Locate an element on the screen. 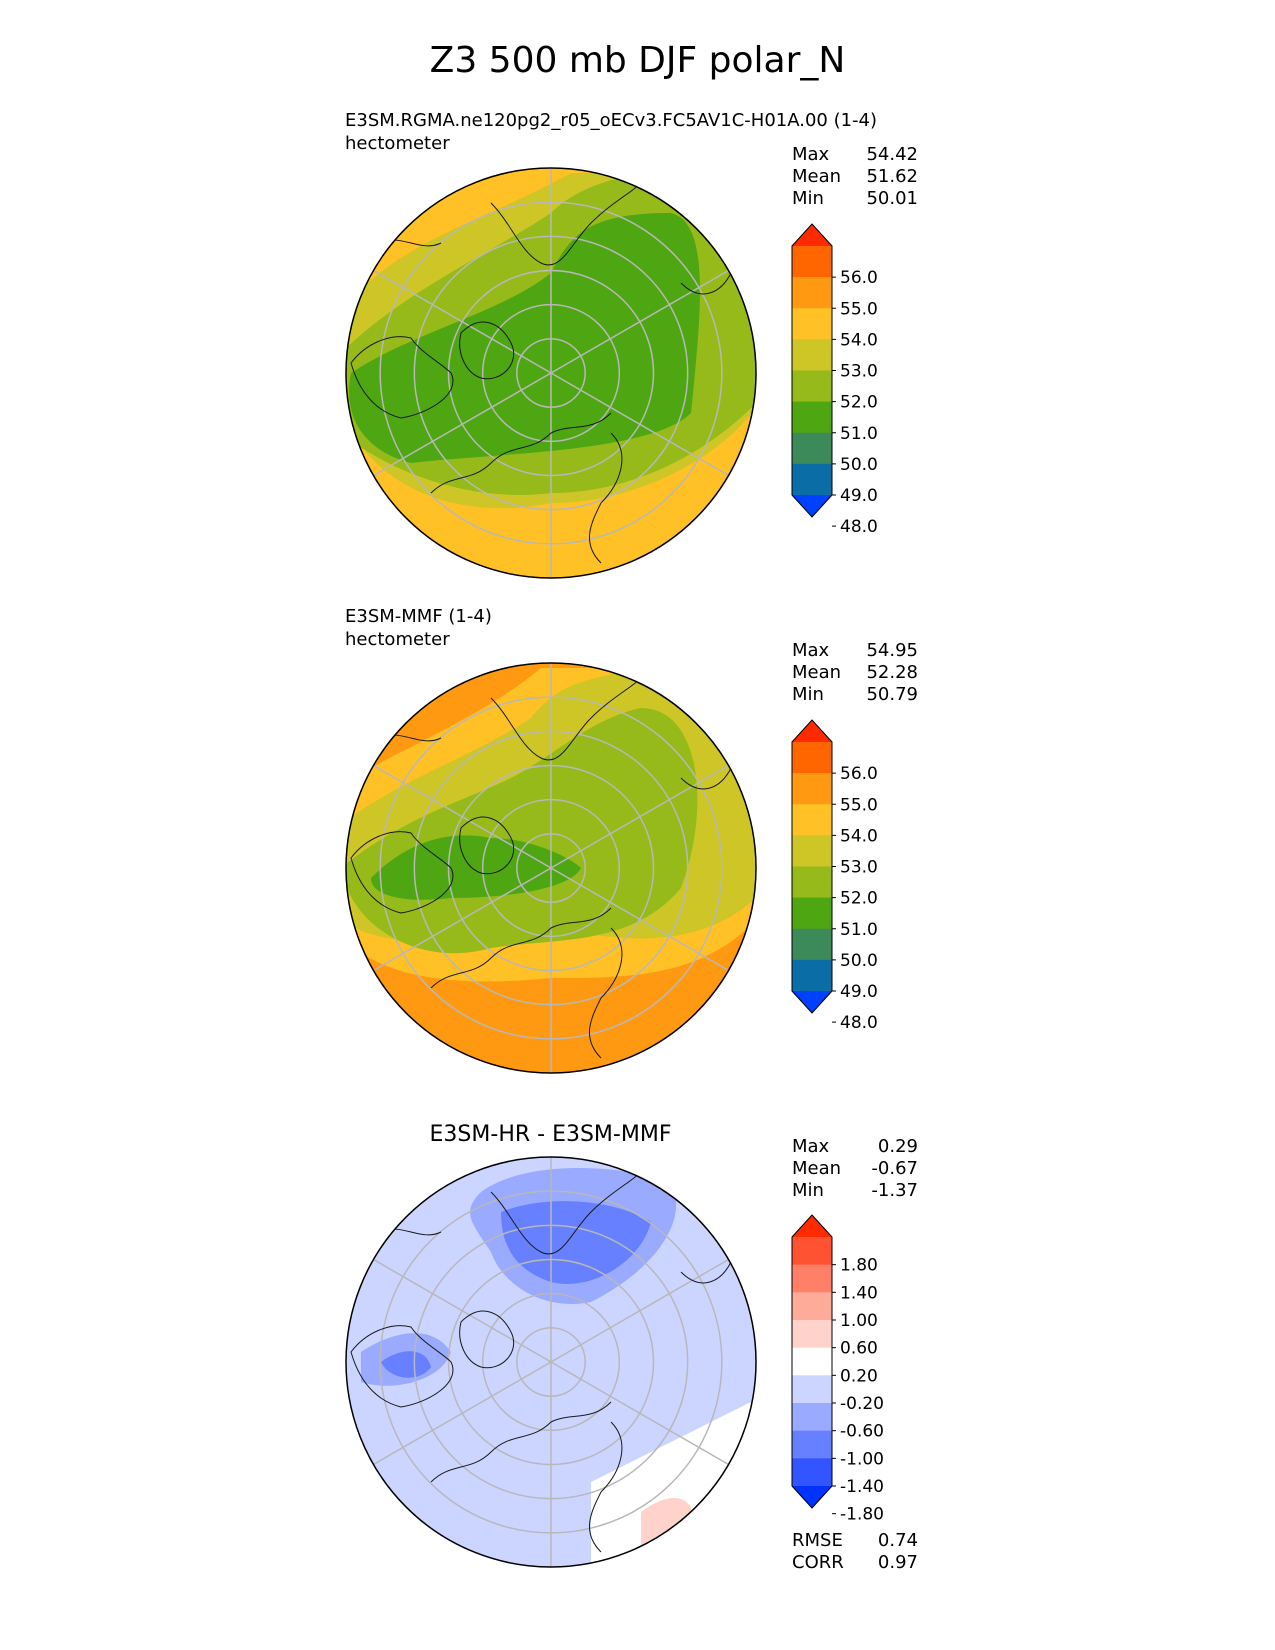  colorbar-tick-label: 0.60 is located at coordinates (859, 1349).